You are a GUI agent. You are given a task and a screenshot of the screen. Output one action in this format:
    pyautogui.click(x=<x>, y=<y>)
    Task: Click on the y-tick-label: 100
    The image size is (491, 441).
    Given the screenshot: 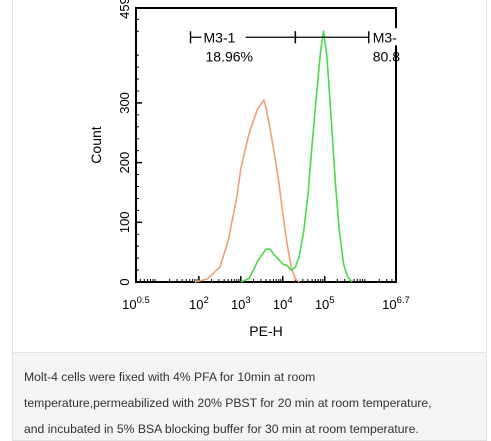 What is the action you would take?
    pyautogui.click(x=124, y=222)
    